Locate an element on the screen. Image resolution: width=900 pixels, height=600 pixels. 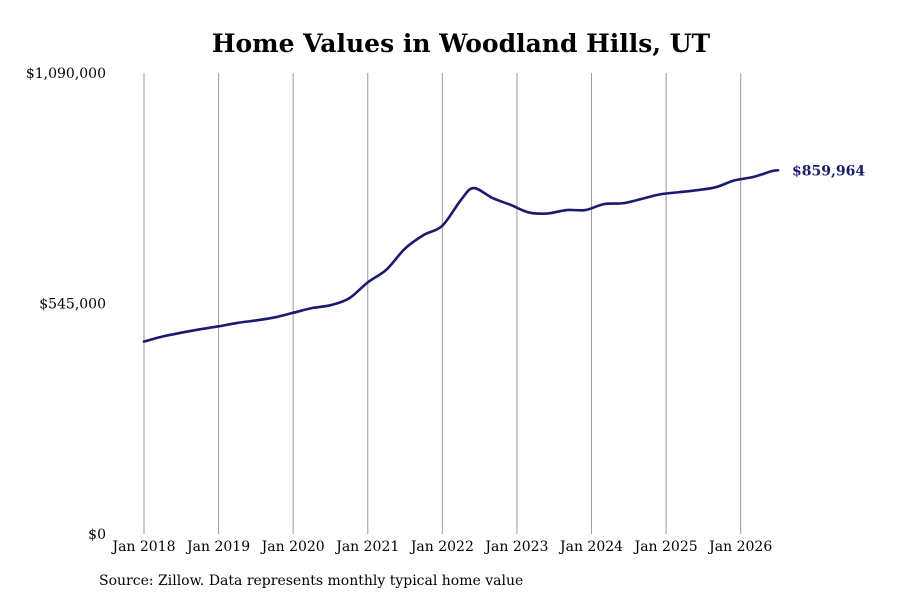
y-tick-label-1090000: $1,090,000 is located at coordinates (66, 74).